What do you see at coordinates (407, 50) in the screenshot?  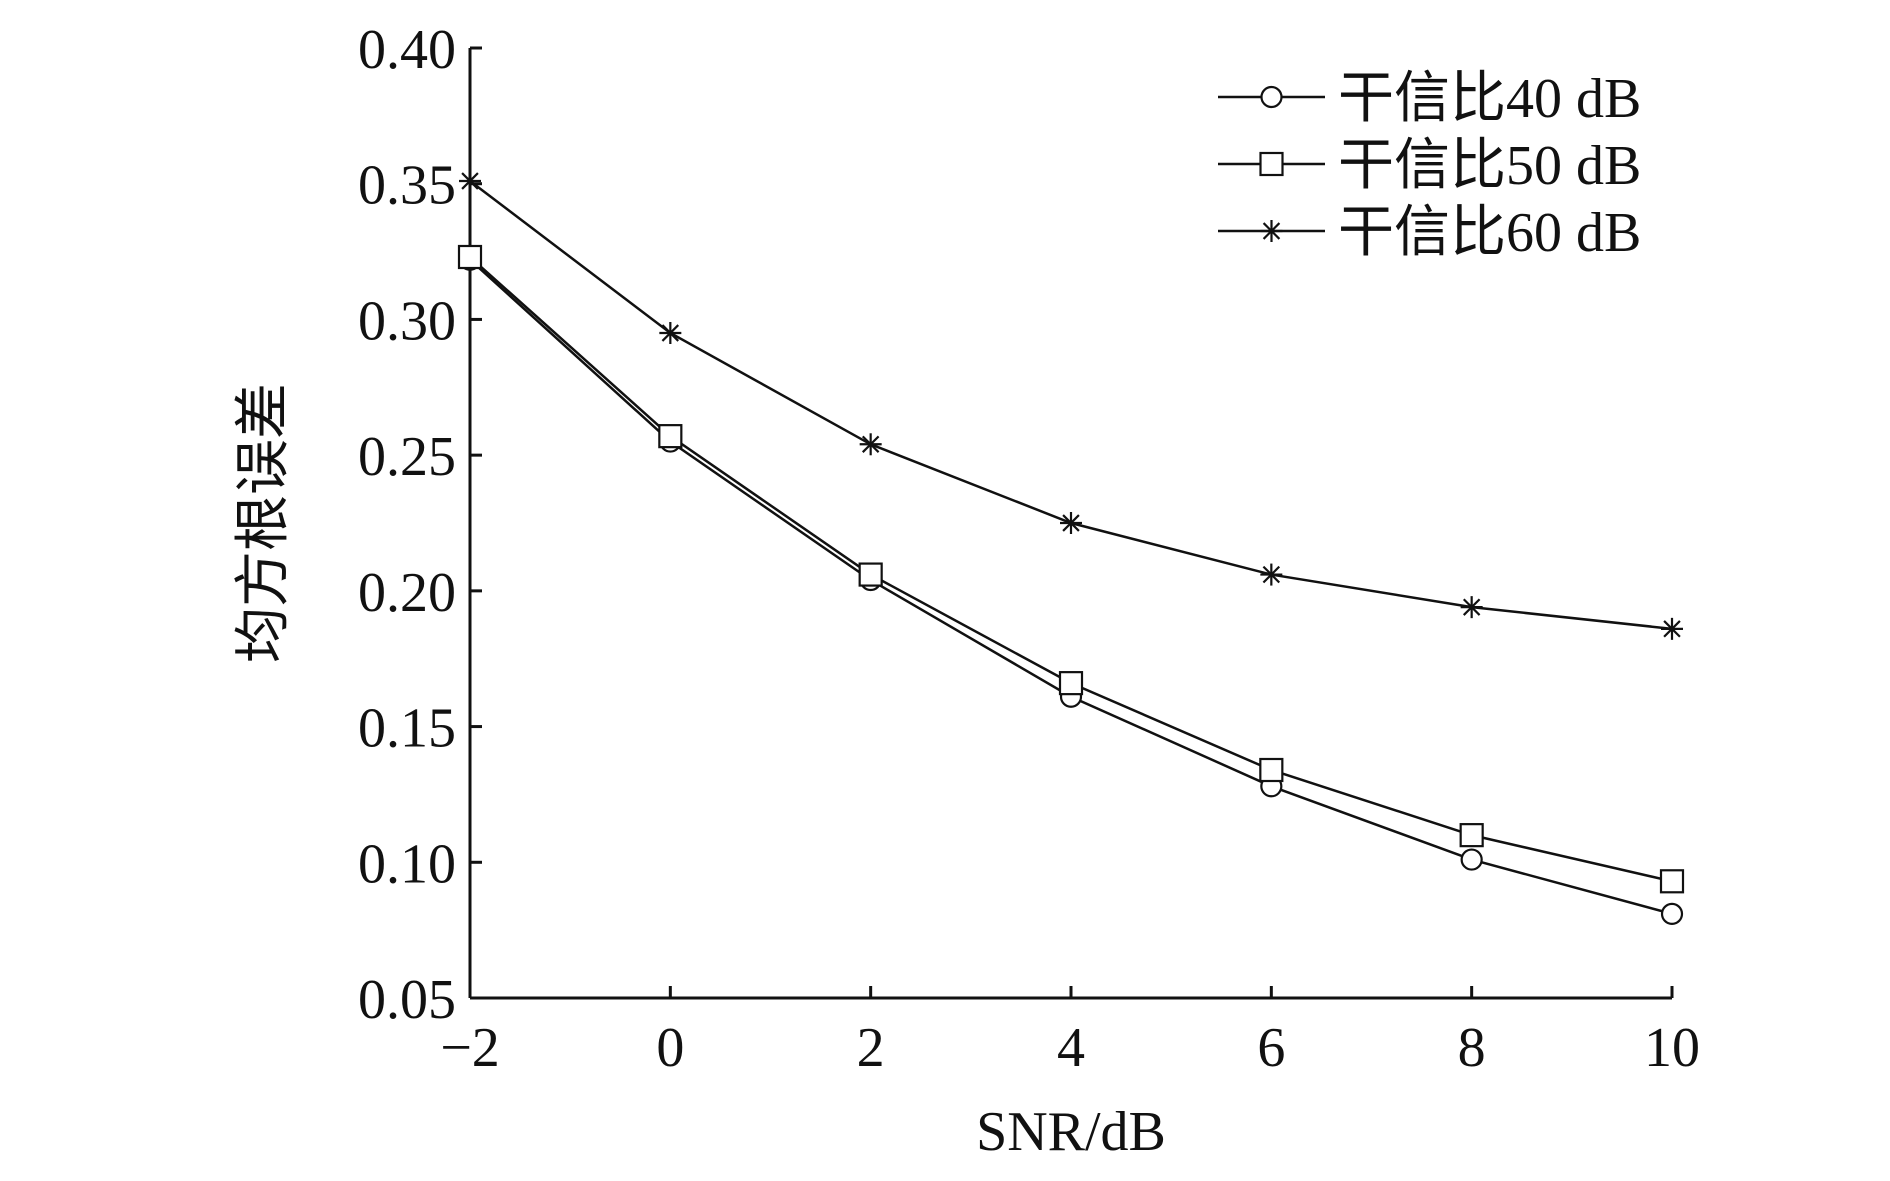 I see `y-tick-label: 0.40` at bounding box center [407, 50].